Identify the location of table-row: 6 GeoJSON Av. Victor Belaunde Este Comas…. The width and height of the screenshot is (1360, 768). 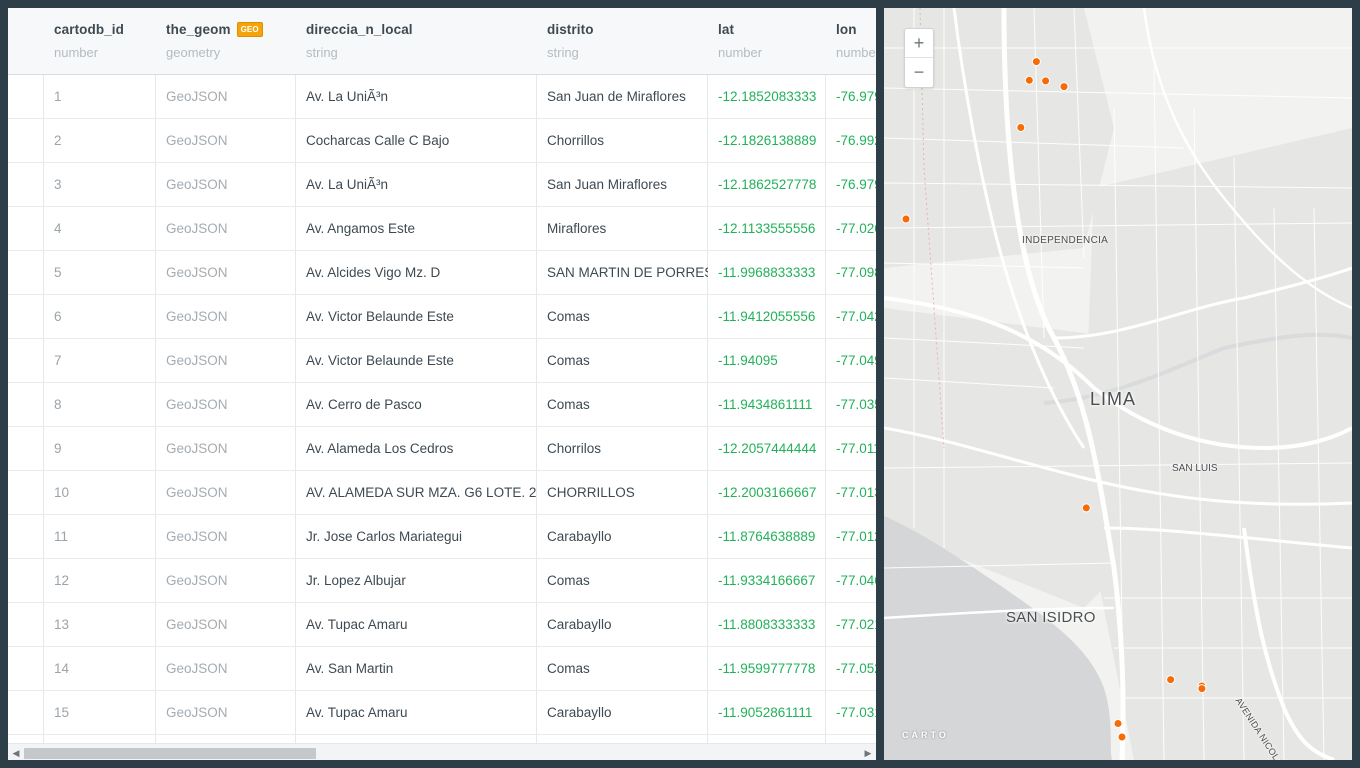
(442, 317).